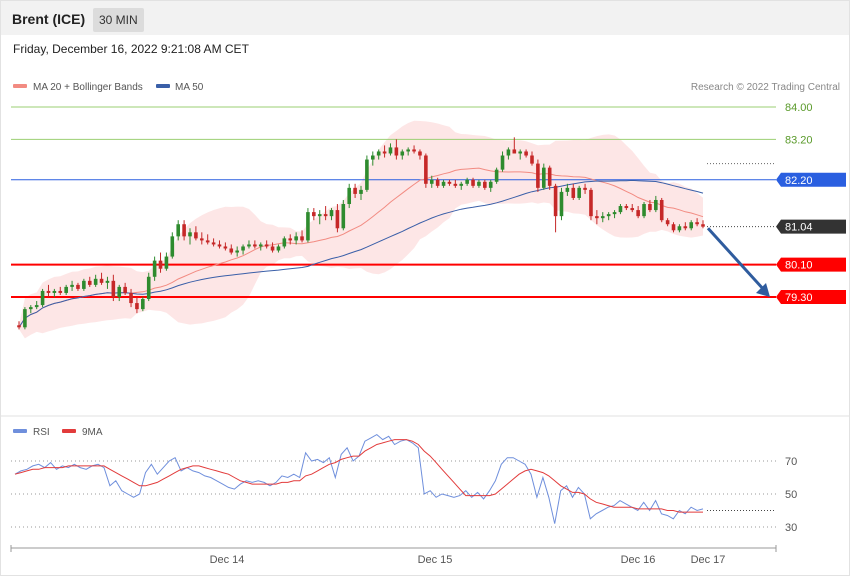  Describe the element at coordinates (20, 86) in the screenshot. I see `ma20-legend-swatch` at that location.